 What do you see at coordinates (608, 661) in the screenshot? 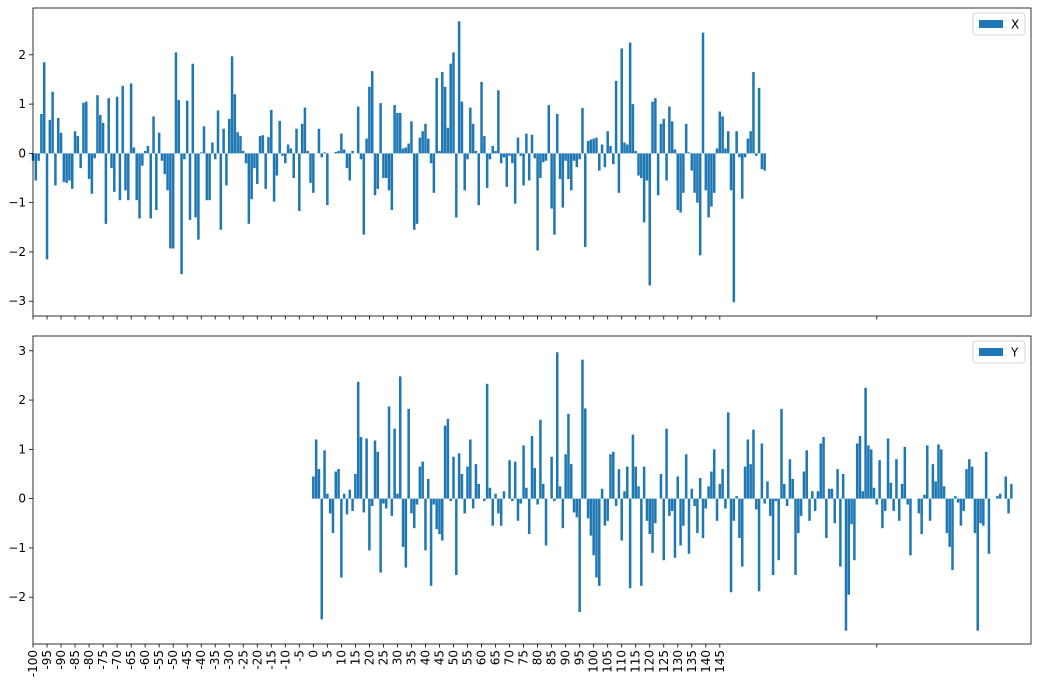
I see `x-tick-label: 105` at bounding box center [608, 661].